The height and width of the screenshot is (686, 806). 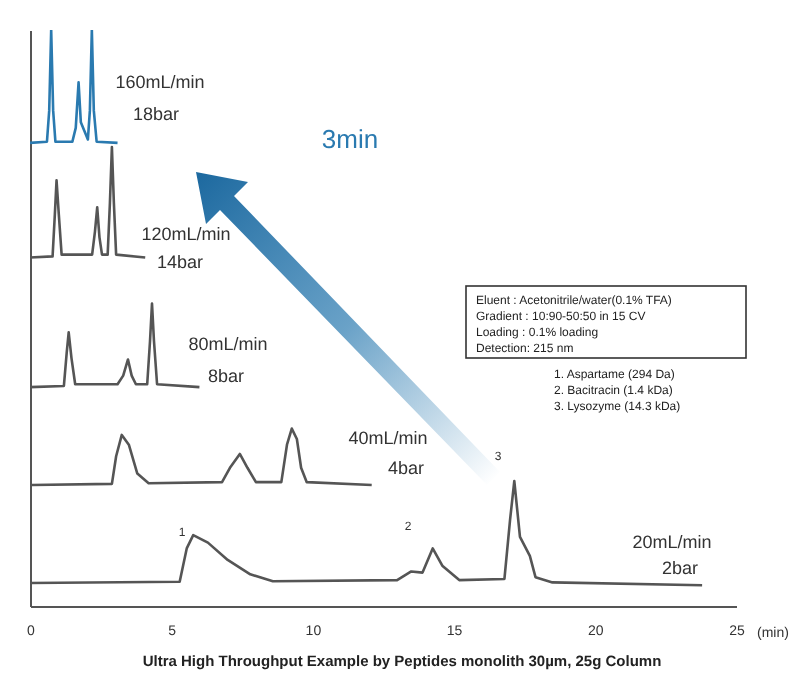 What do you see at coordinates (388, 438) in the screenshot?
I see `annotation: 40mL/min` at bounding box center [388, 438].